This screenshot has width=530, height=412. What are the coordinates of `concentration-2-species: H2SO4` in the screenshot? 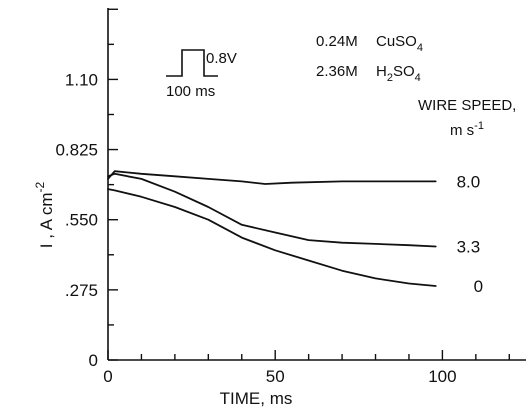 It's located at (398, 73).